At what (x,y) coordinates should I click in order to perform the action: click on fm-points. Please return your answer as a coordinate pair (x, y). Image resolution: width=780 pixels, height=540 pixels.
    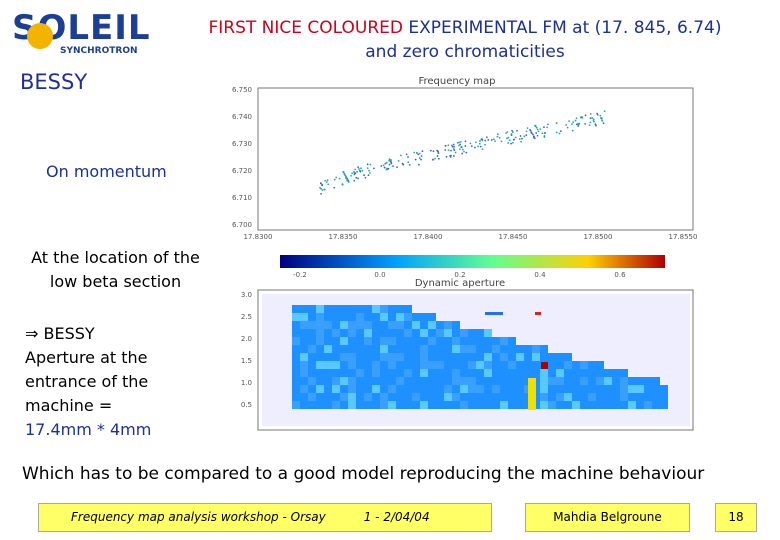
    Looking at the image, I should click on (462, 152).